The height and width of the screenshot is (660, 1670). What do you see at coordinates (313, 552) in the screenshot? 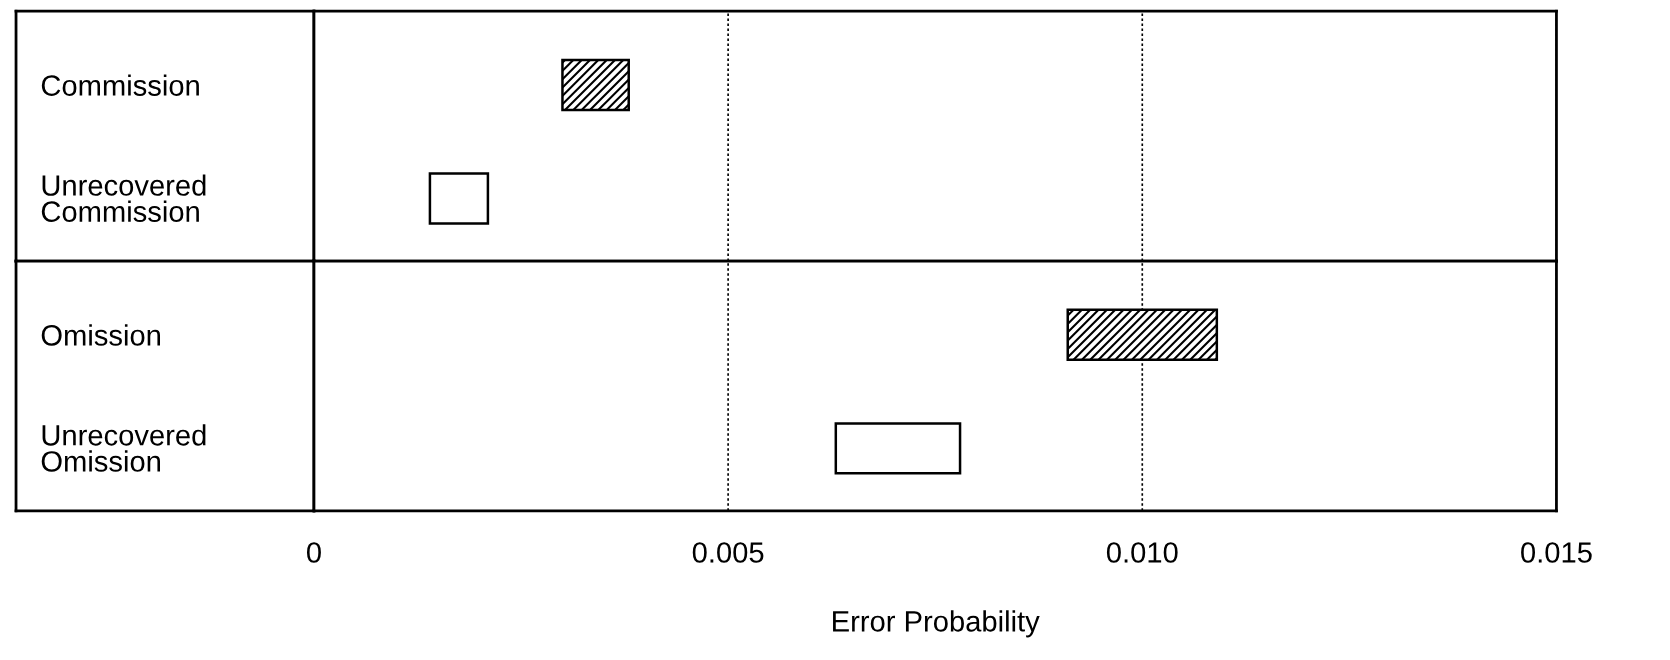
I see `x-tick-label: 0` at bounding box center [313, 552].